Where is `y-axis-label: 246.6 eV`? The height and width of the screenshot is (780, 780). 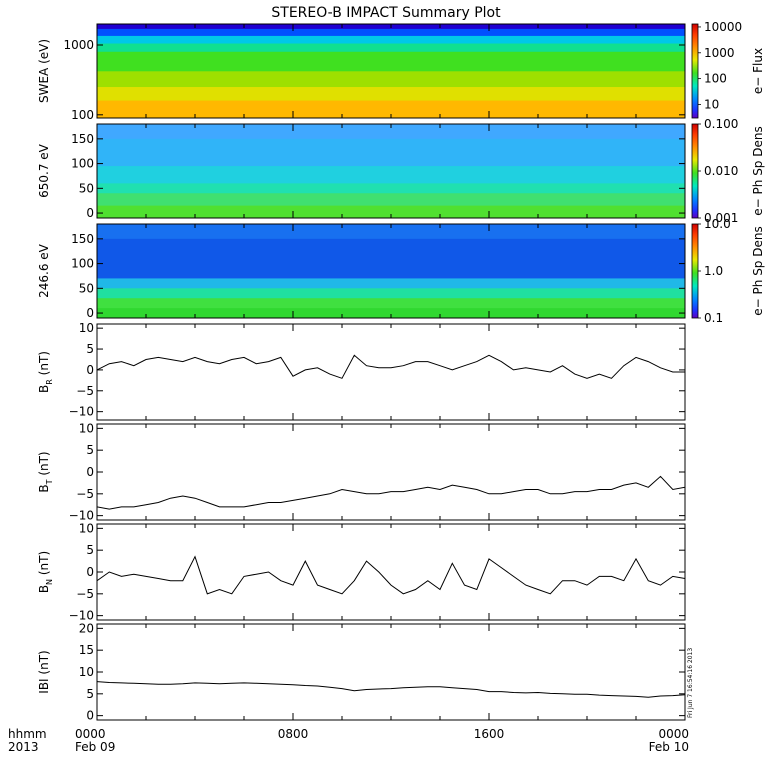 y-axis-label: 246.6 eV is located at coordinates (44, 270).